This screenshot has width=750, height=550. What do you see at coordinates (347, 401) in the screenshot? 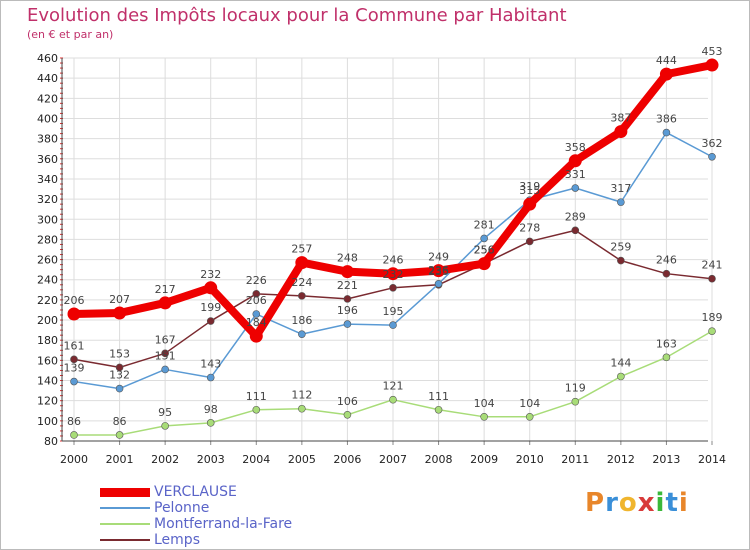
I see `data-label: 106` at bounding box center [347, 401].